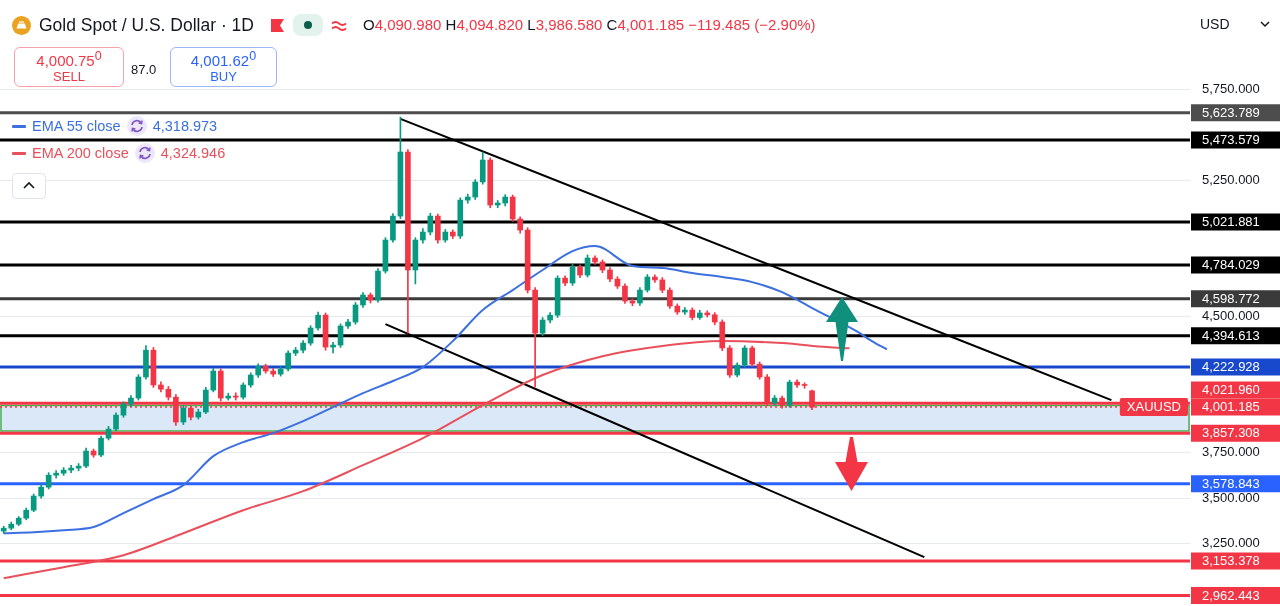  Describe the element at coordinates (1231, 265) in the screenshot. I see `ref-line-label: 4,784.029` at that location.